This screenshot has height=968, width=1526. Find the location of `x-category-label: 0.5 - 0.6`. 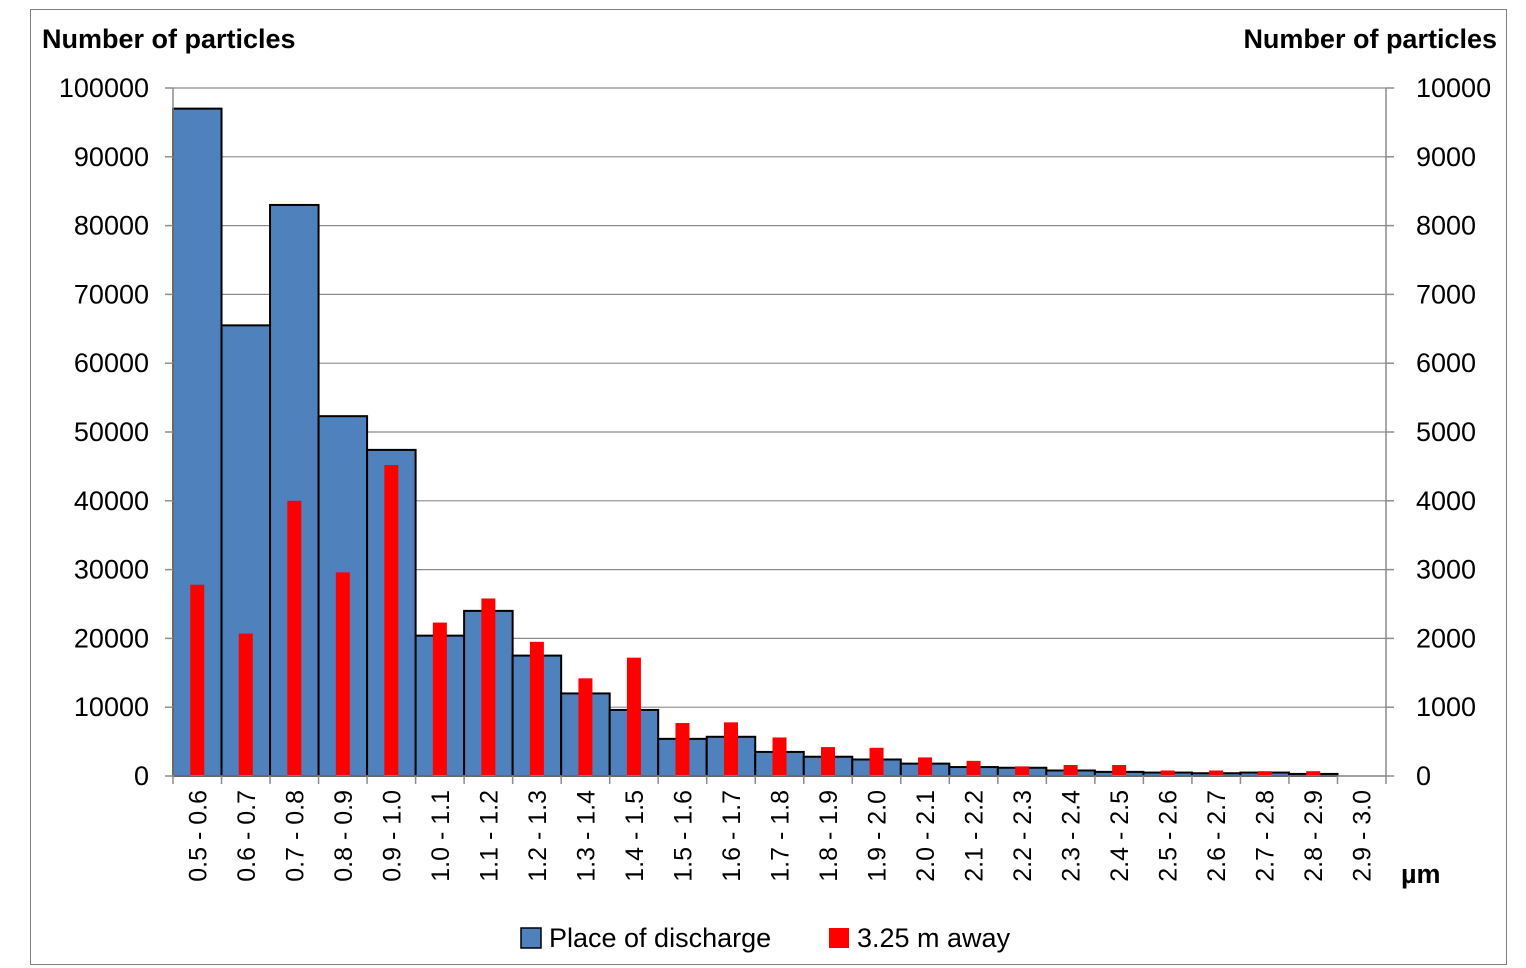

x-category-label: 0.5 - 0.6 is located at coordinates (198, 836).